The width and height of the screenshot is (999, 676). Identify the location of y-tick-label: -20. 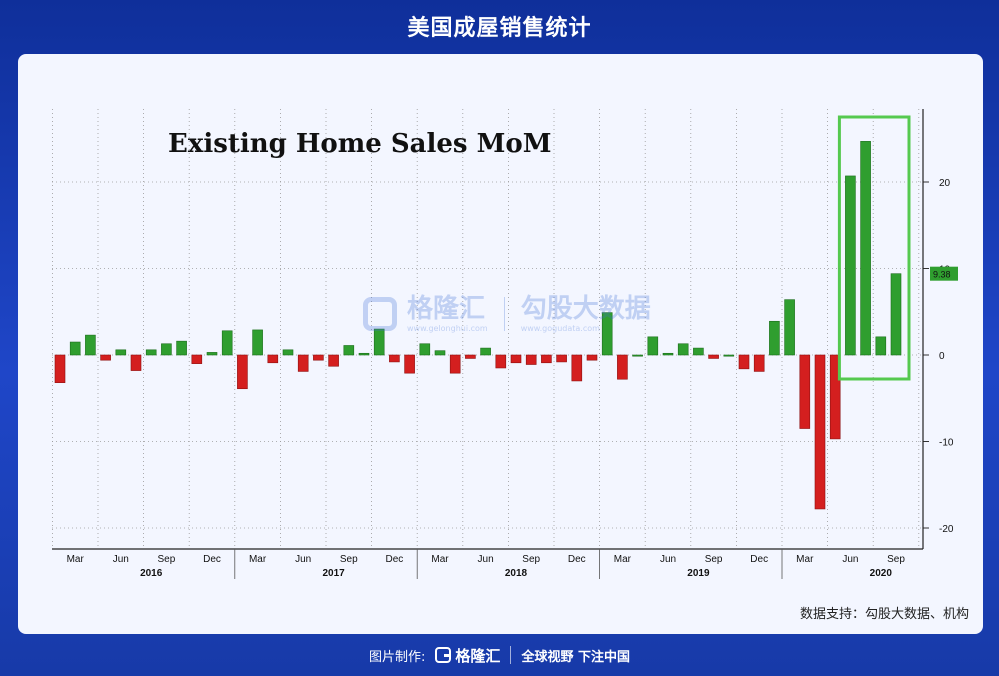
(946, 529).